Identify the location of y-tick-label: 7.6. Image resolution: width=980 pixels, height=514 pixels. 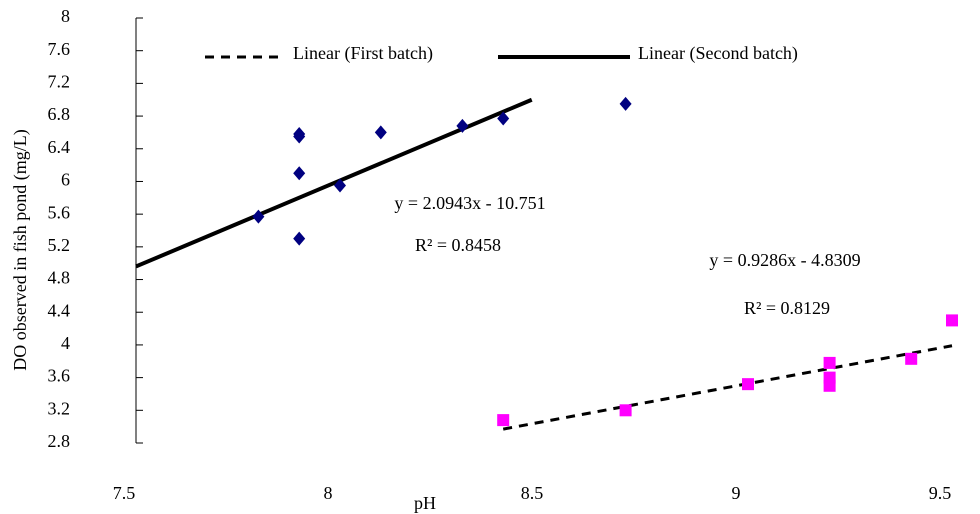
(59, 49).